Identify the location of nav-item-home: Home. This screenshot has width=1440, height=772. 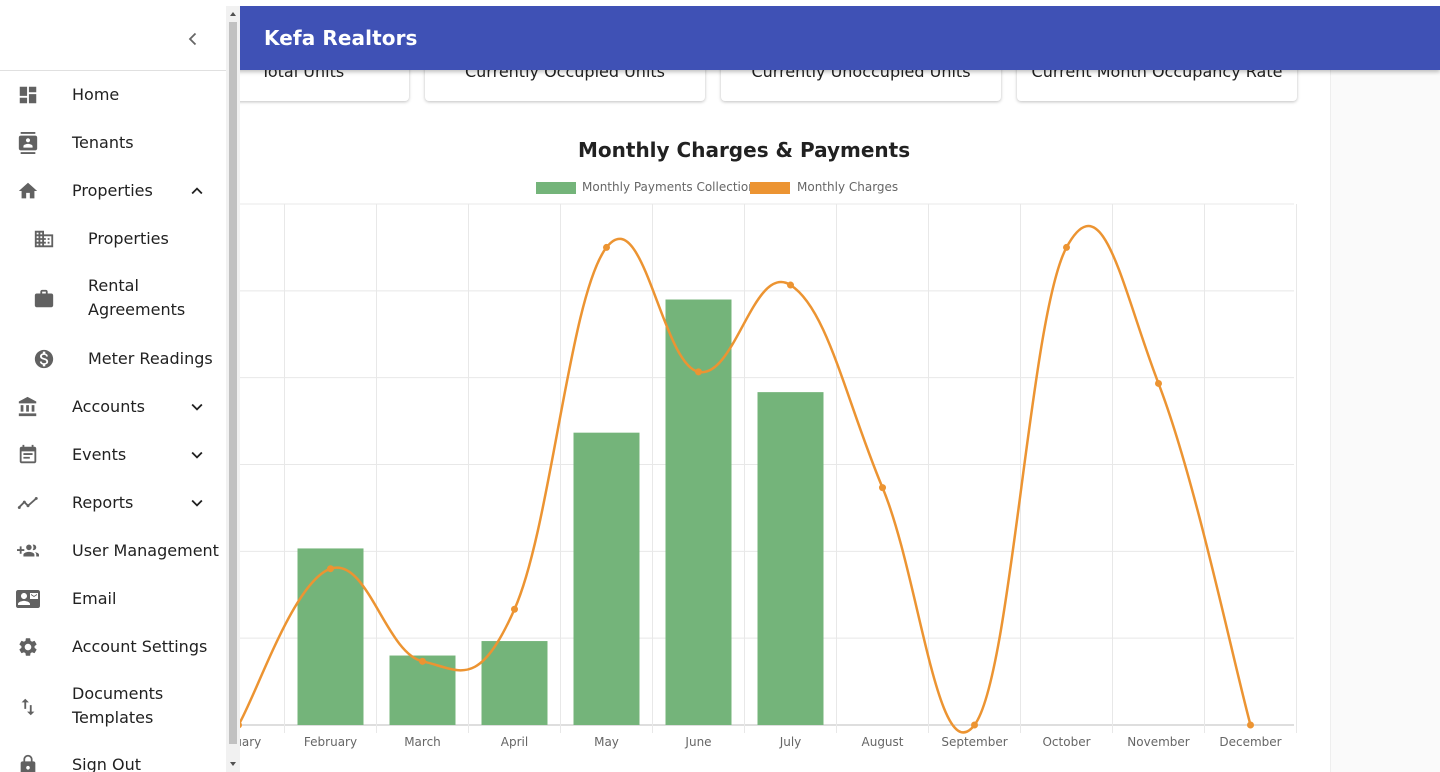
(113, 95).